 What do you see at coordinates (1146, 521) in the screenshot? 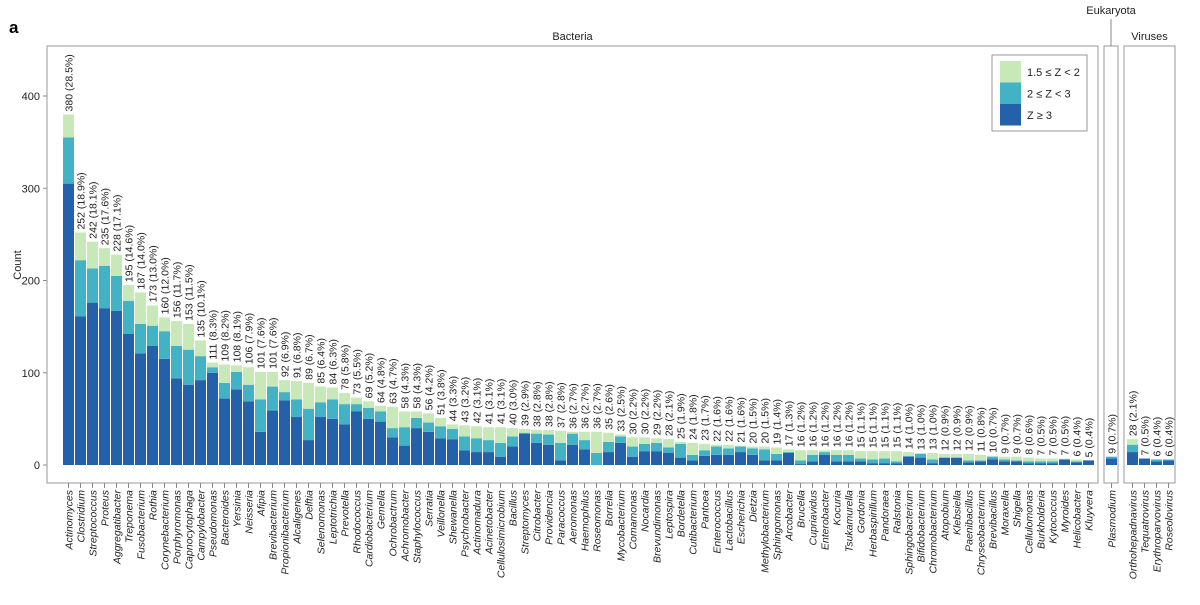
I see `x-tick-label: Tequatrovirus` at bounding box center [1146, 521].